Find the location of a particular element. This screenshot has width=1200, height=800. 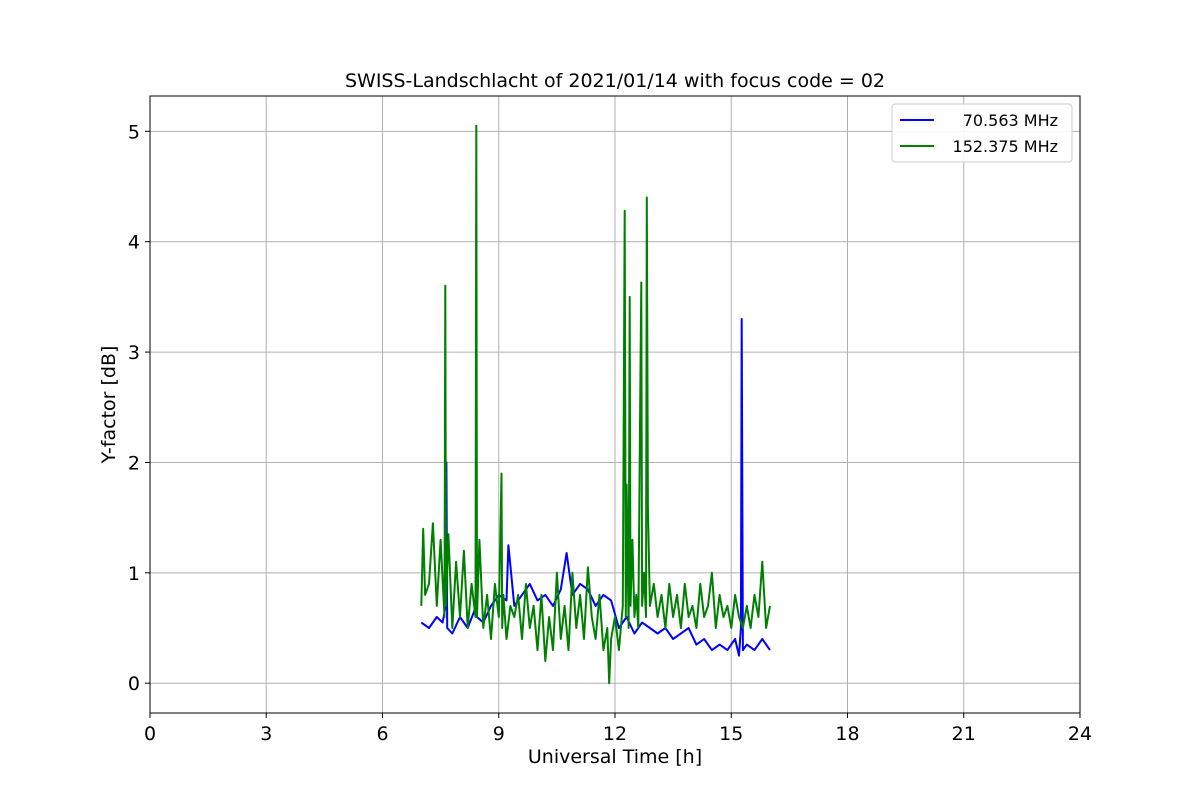

y-tick-label: 0 is located at coordinates (134, 684).